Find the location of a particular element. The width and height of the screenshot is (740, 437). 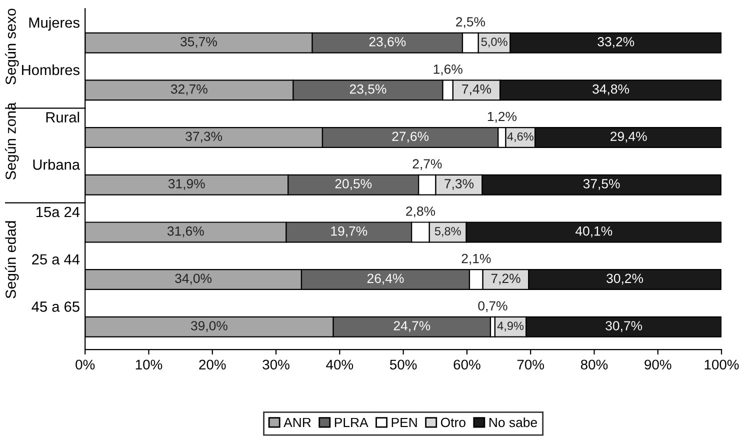

data-label: 20,5% is located at coordinates (353, 184).